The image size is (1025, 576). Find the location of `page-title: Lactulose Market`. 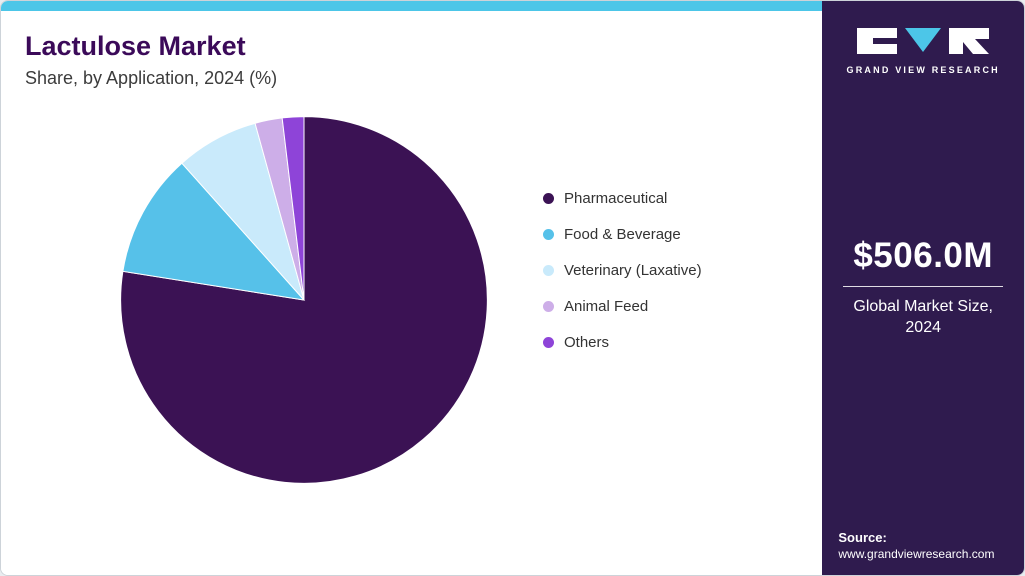

page-title: Lactulose Market is located at coordinates (135, 46).